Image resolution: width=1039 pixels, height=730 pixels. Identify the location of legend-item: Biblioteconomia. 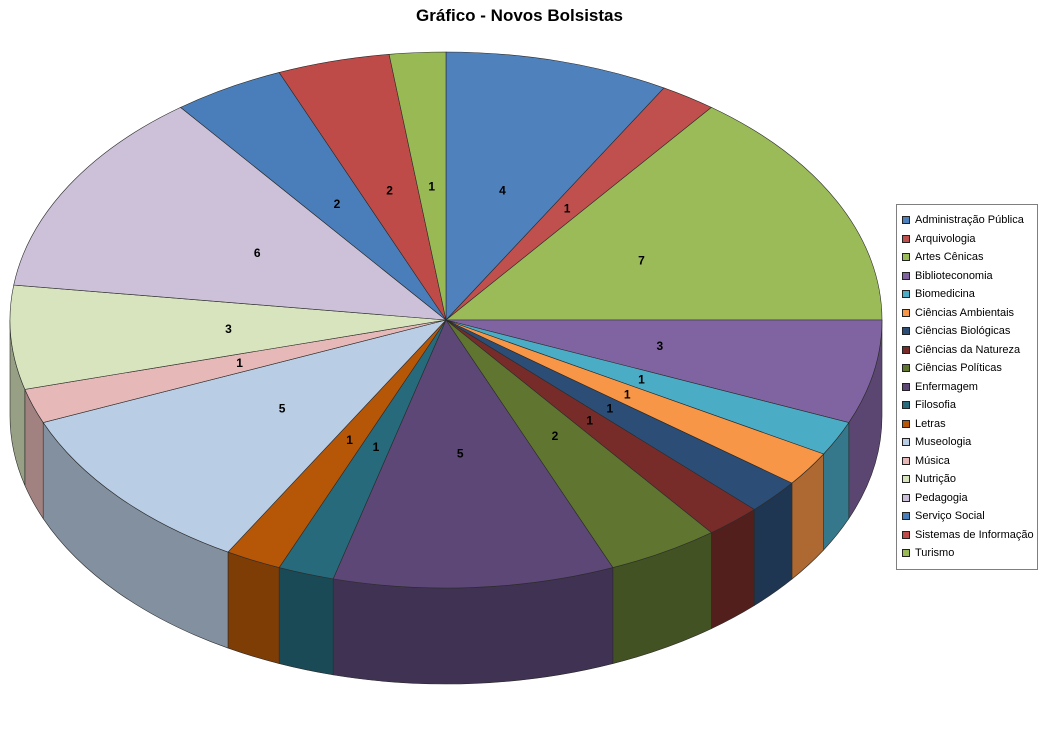
(967, 276).